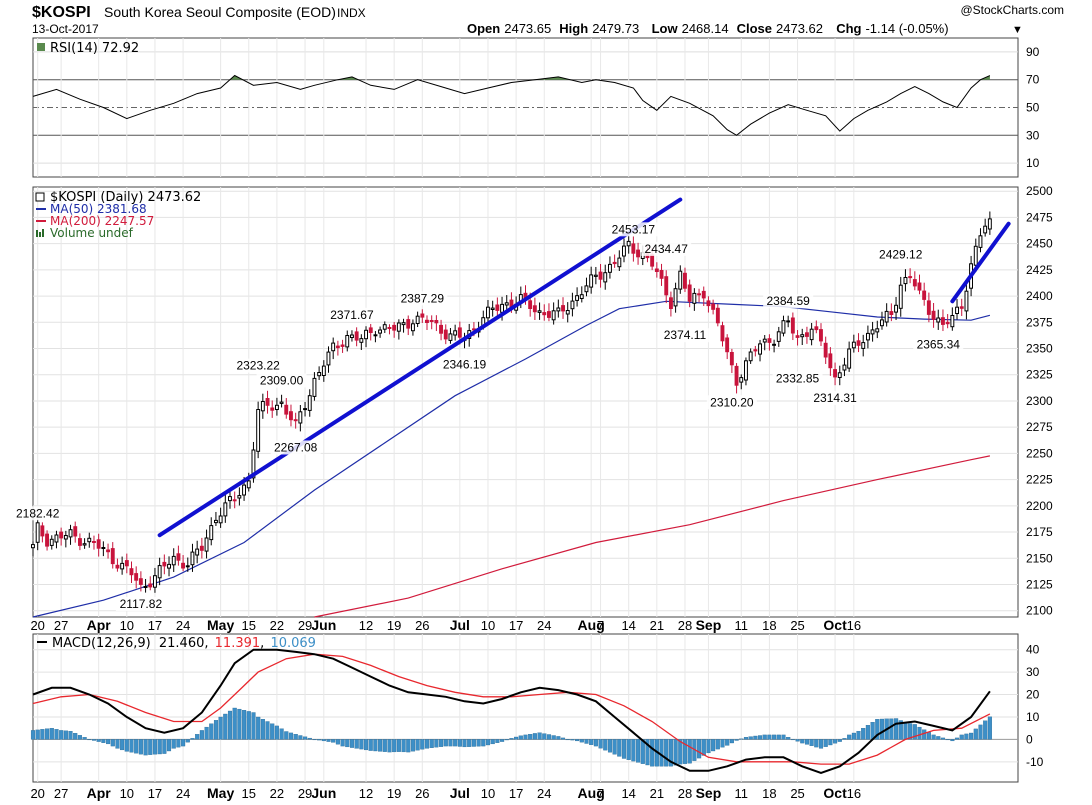 The image size is (1092, 805). I want to click on watermark: @StockCharts.com, so click(1012, 10).